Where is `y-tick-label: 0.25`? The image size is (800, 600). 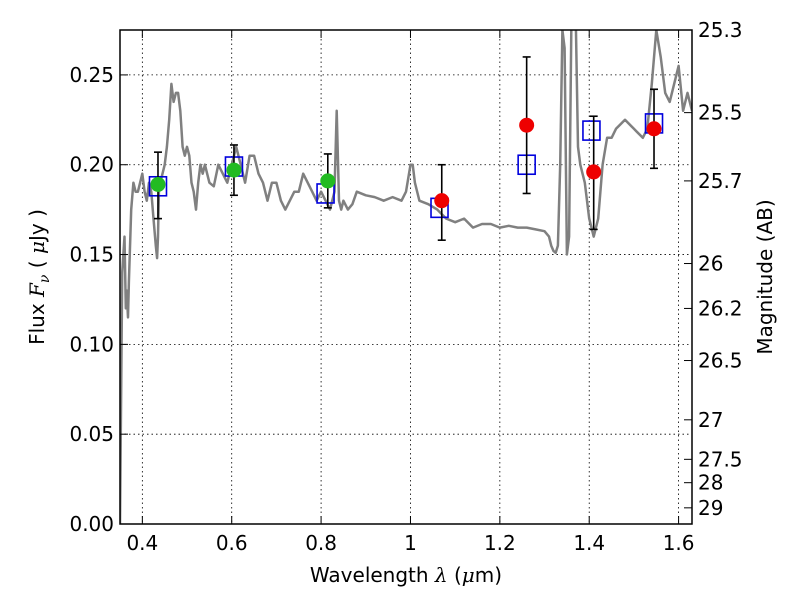 y-tick-label: 0.25 is located at coordinates (91, 75).